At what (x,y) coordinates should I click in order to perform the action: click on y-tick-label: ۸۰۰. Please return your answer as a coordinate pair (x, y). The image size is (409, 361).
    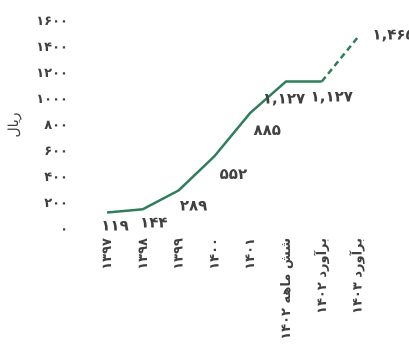
    Looking at the image, I should click on (56, 125).